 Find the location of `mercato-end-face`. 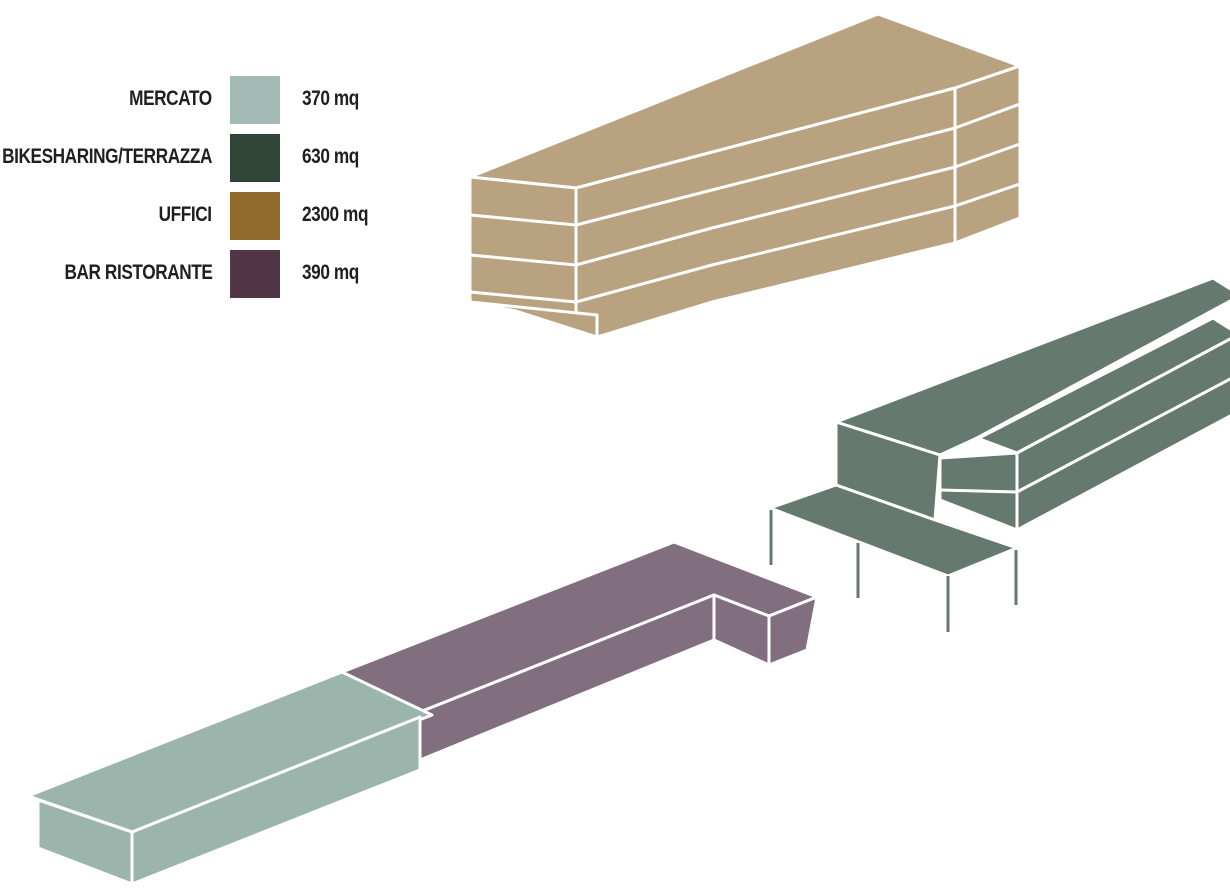

mercato-end-face is located at coordinates (85, 842).